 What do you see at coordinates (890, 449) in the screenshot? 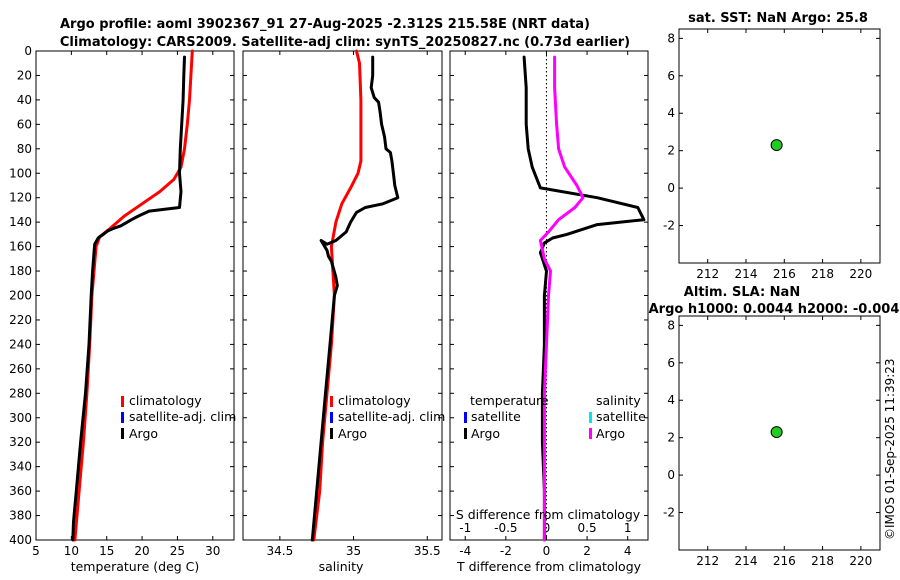
I see `timestamp: ©IMOS 01-Sep-2025 11:39:23` at bounding box center [890, 449].